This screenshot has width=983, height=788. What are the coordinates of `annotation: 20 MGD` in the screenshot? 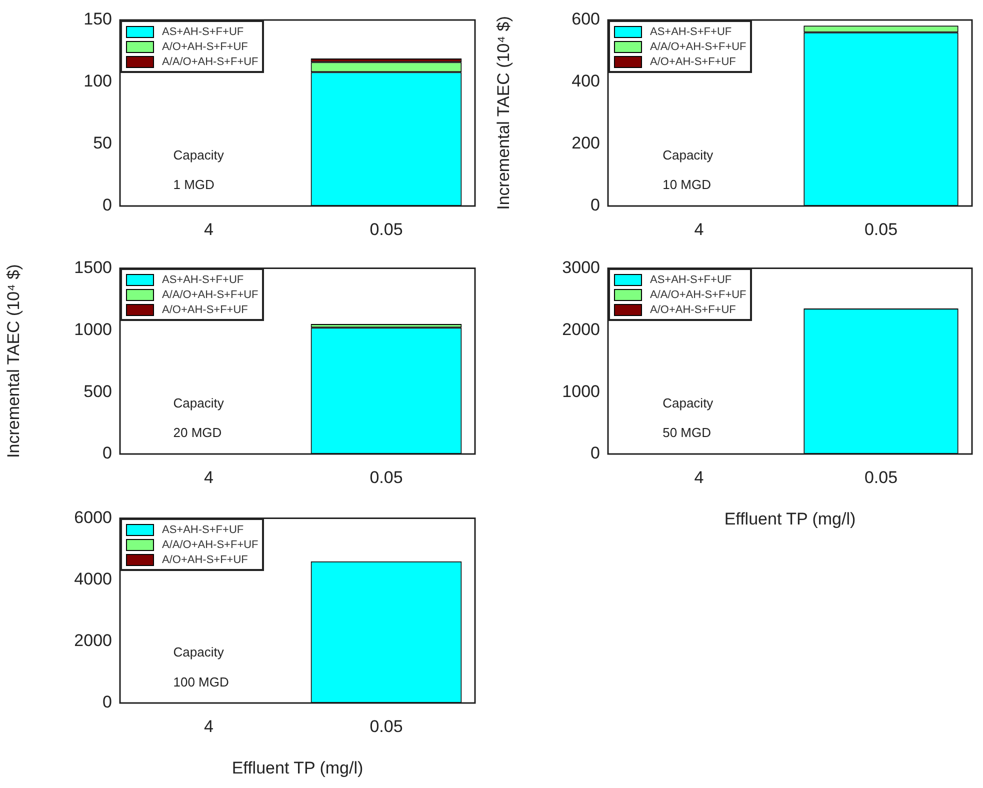 It's located at (197, 432).